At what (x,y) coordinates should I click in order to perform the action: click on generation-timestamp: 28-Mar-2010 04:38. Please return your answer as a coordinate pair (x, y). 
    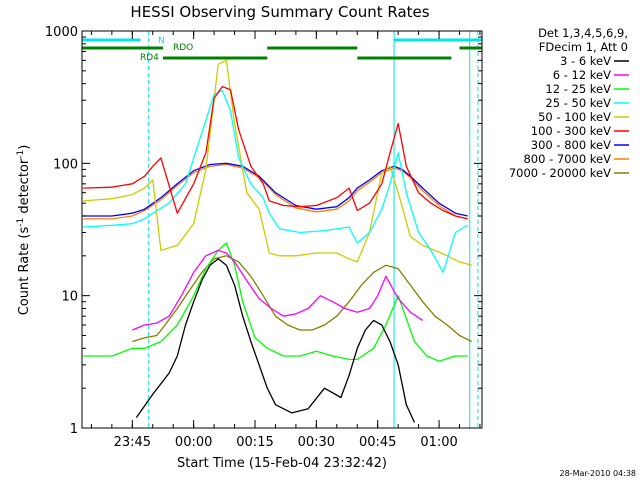
    Looking at the image, I should click on (598, 473).